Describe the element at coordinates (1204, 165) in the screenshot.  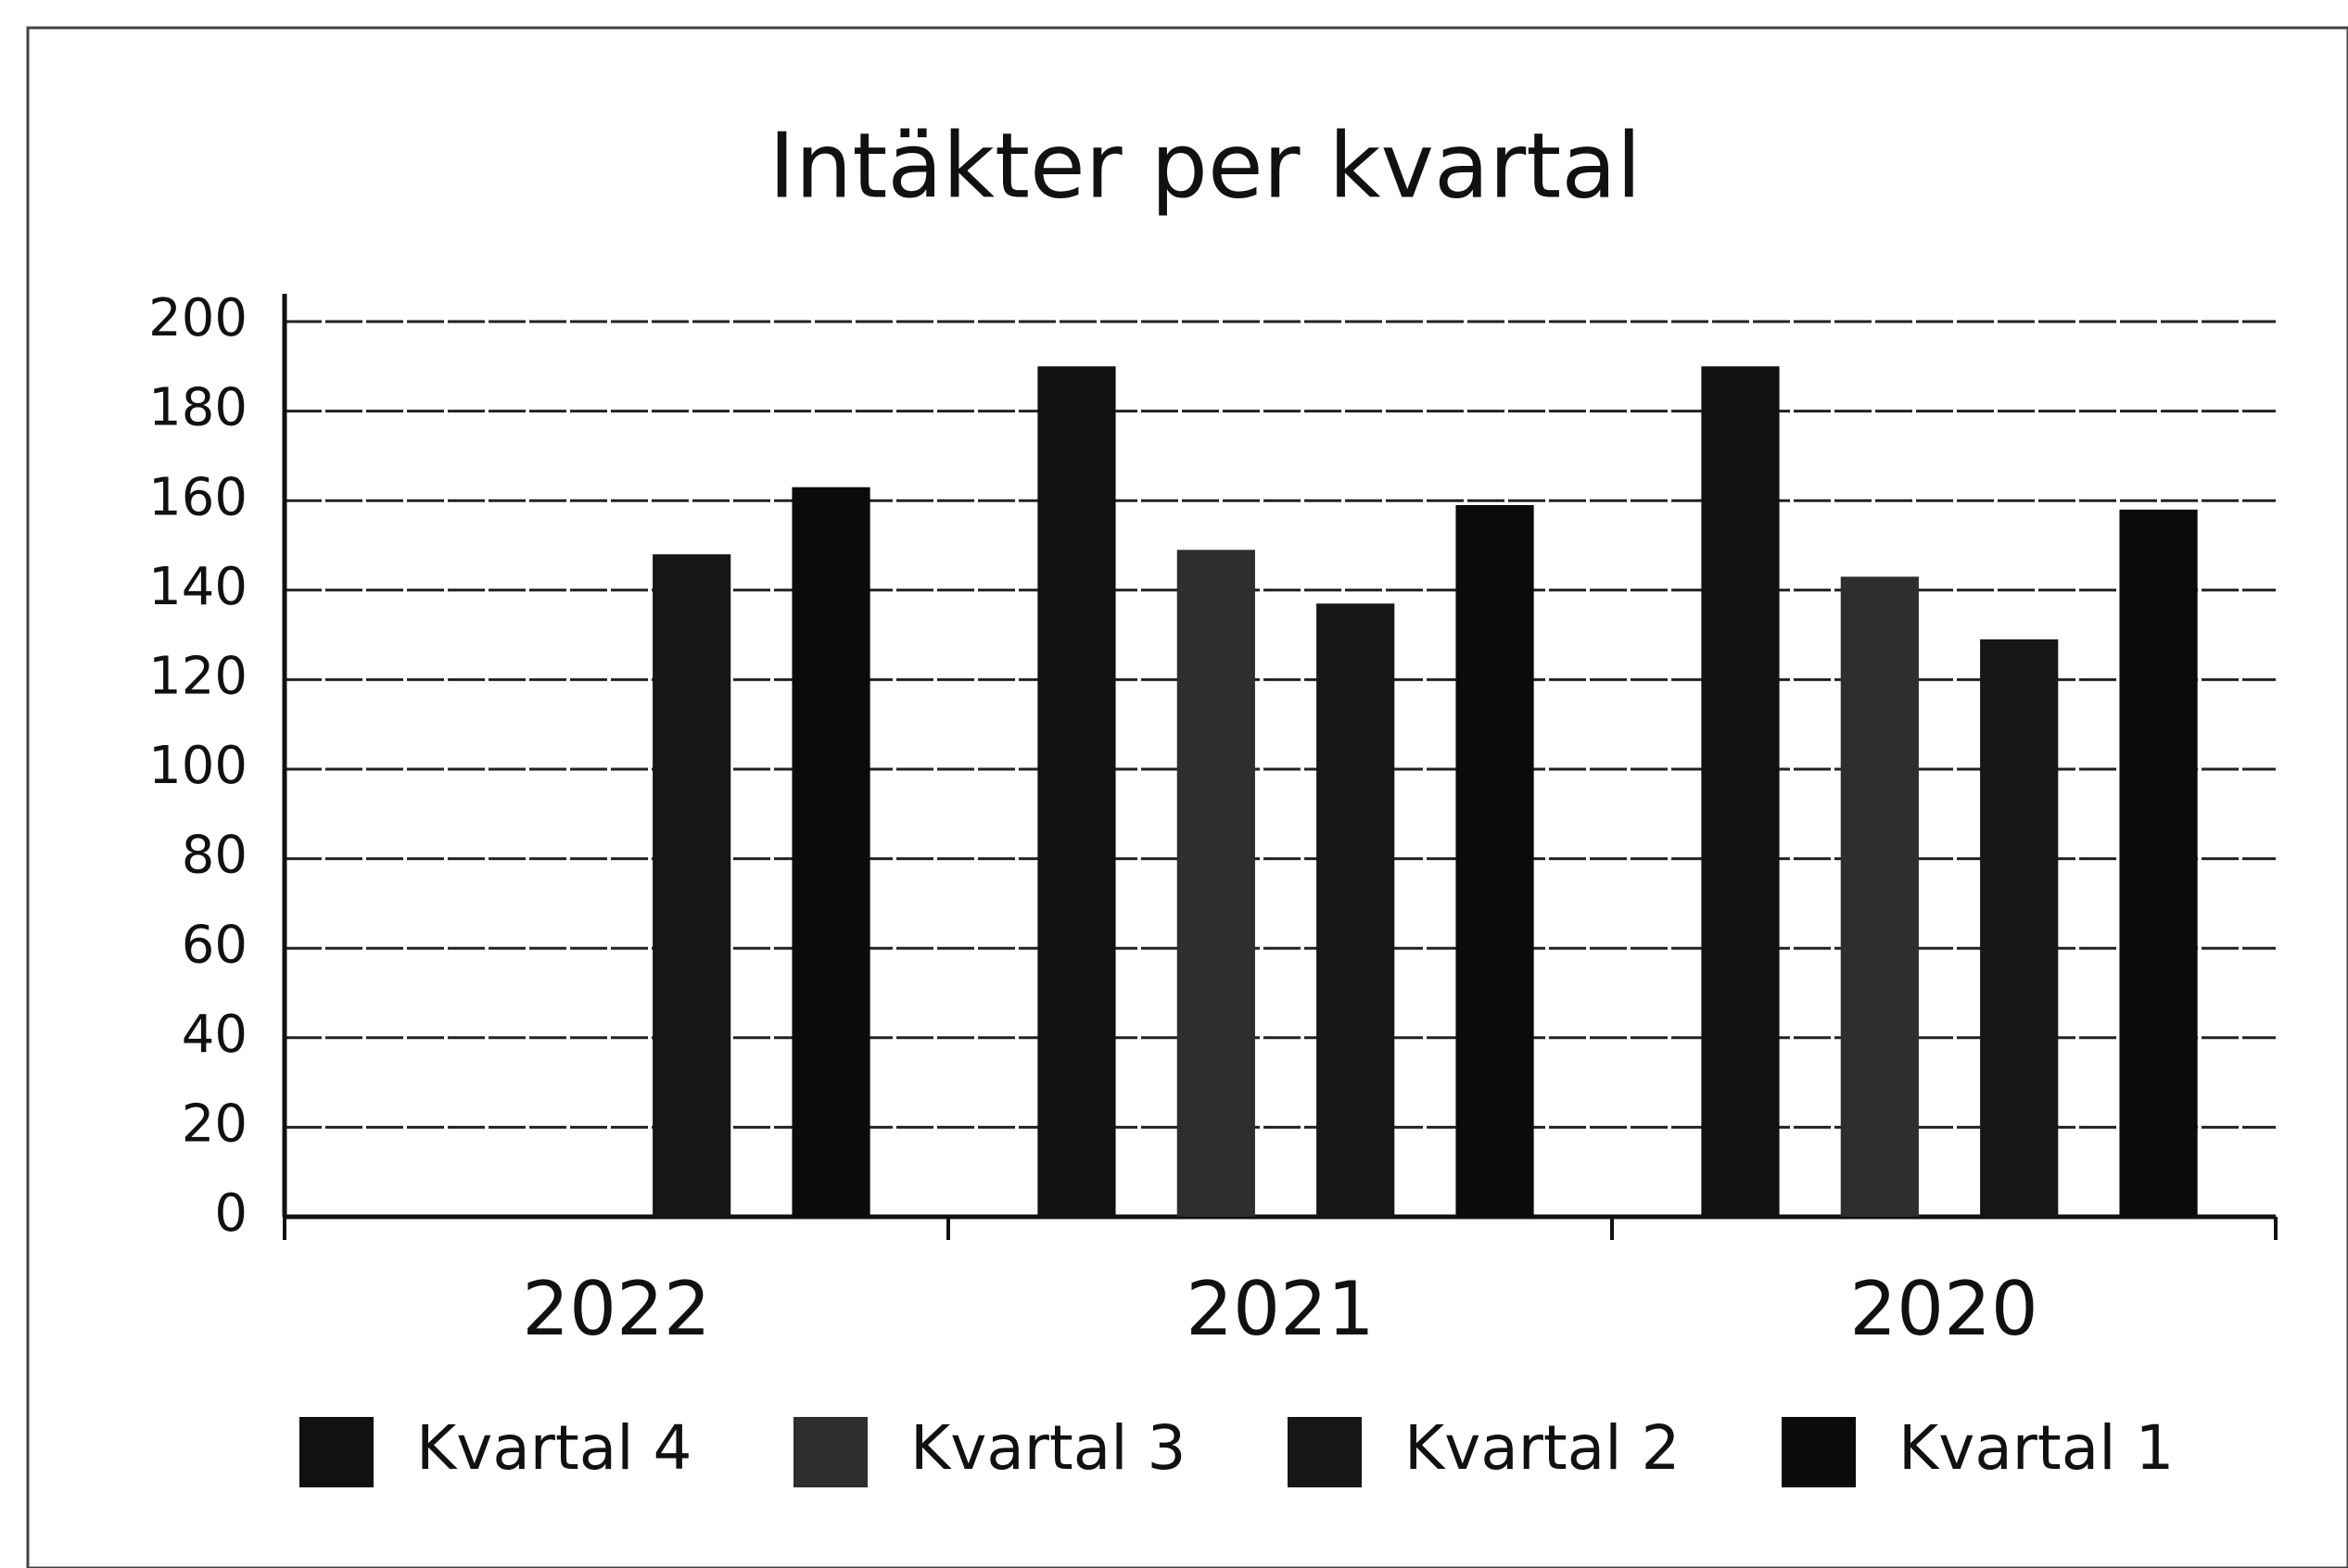
I see `chart-title: Intäkter per kvartal` at that location.